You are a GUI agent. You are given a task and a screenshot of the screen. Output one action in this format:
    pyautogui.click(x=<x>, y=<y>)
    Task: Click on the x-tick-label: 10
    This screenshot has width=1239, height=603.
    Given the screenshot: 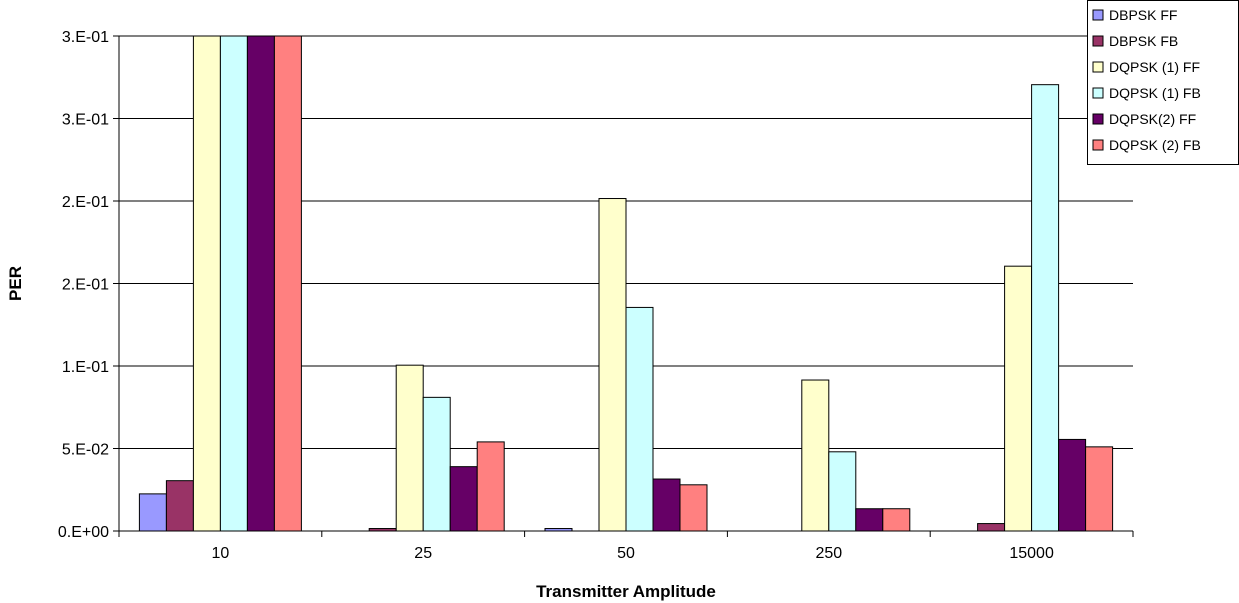 What is the action you would take?
    pyautogui.click(x=221, y=553)
    